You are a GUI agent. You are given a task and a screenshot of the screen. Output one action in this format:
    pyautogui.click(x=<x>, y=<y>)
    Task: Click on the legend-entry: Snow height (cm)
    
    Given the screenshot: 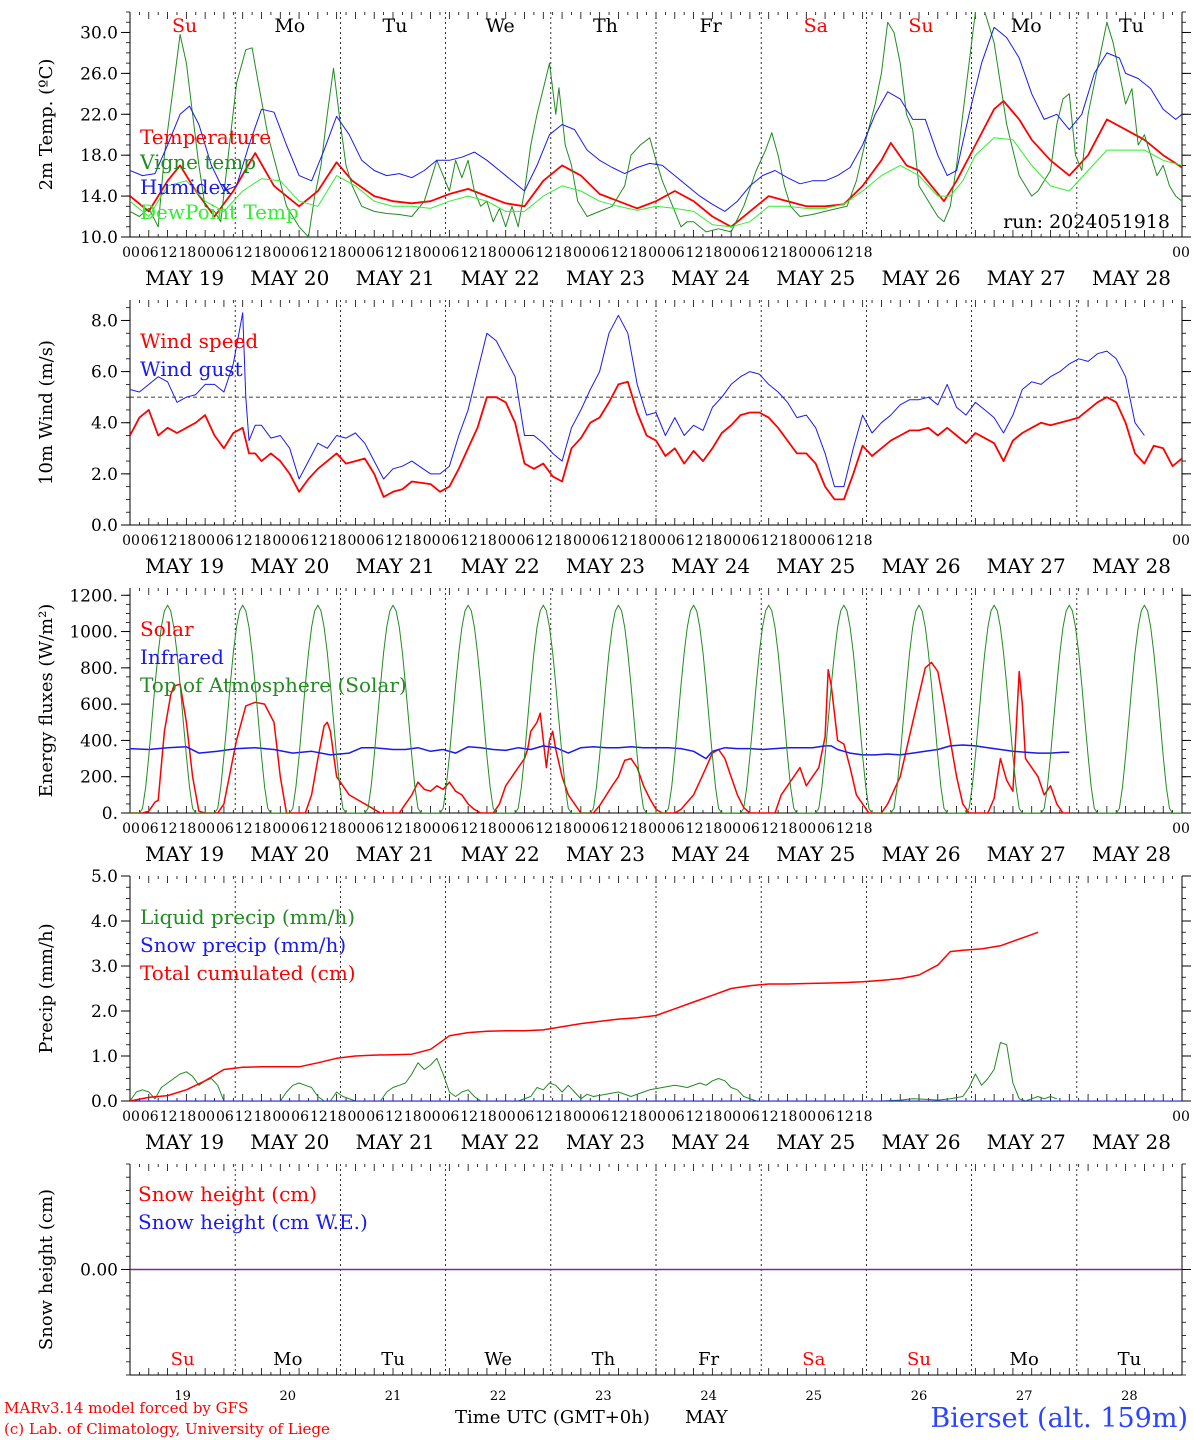 What is the action you would take?
    pyautogui.click(x=227, y=1194)
    